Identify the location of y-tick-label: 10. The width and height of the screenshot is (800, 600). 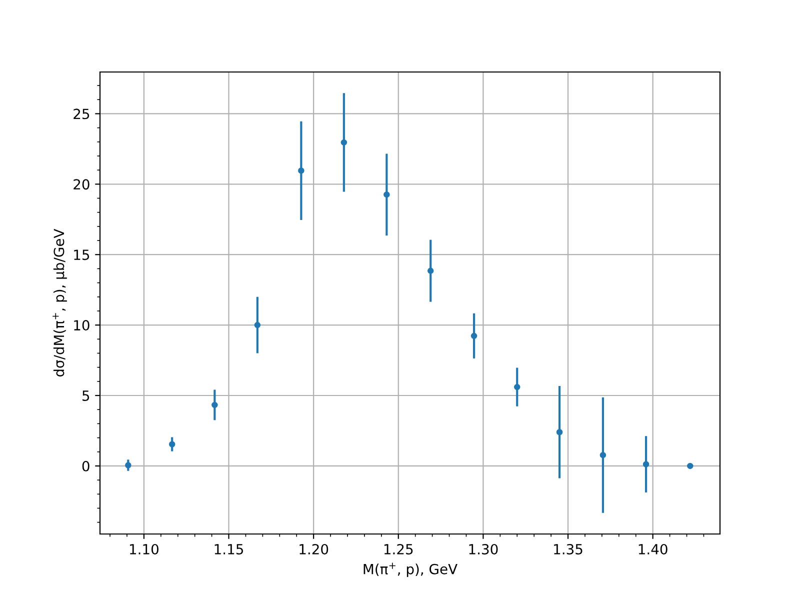
(82, 325).